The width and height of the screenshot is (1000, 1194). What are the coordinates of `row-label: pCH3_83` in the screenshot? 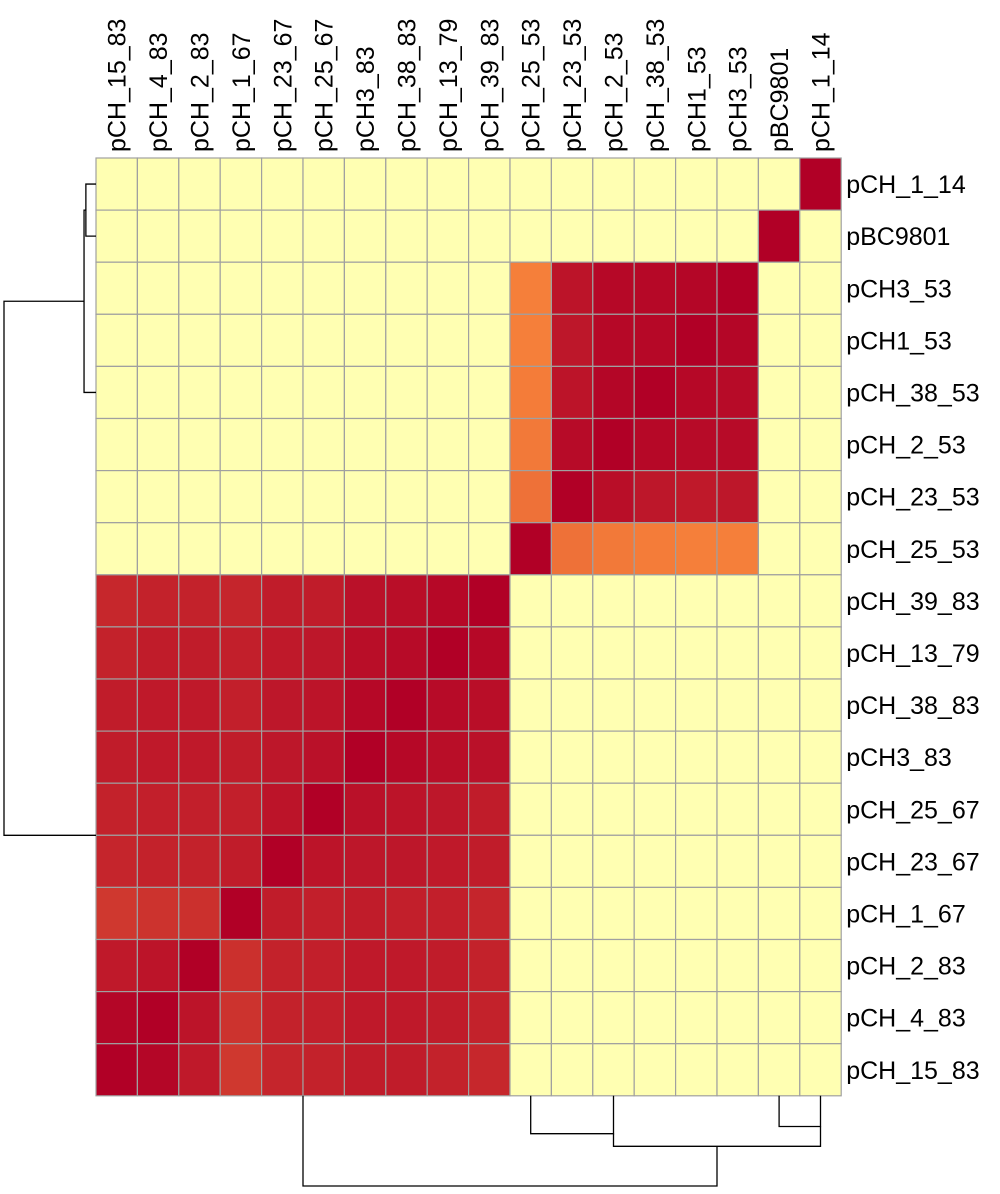 It's located at (899, 758).